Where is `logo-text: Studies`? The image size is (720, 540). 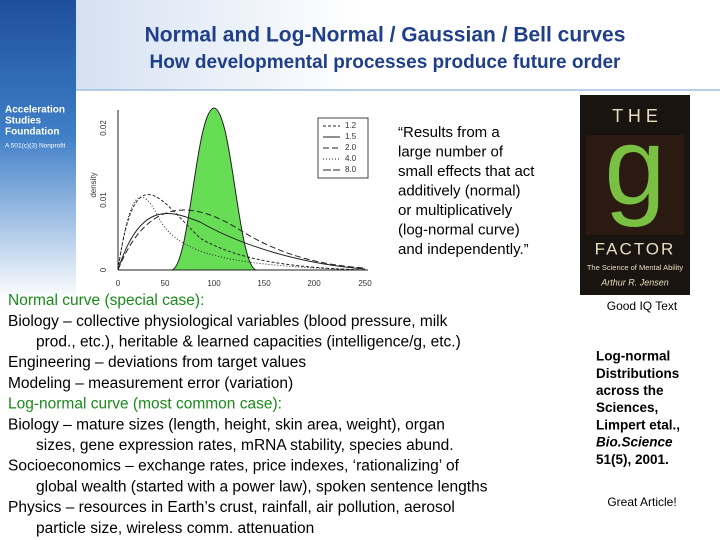
logo-text: Studies is located at coordinates (23, 121).